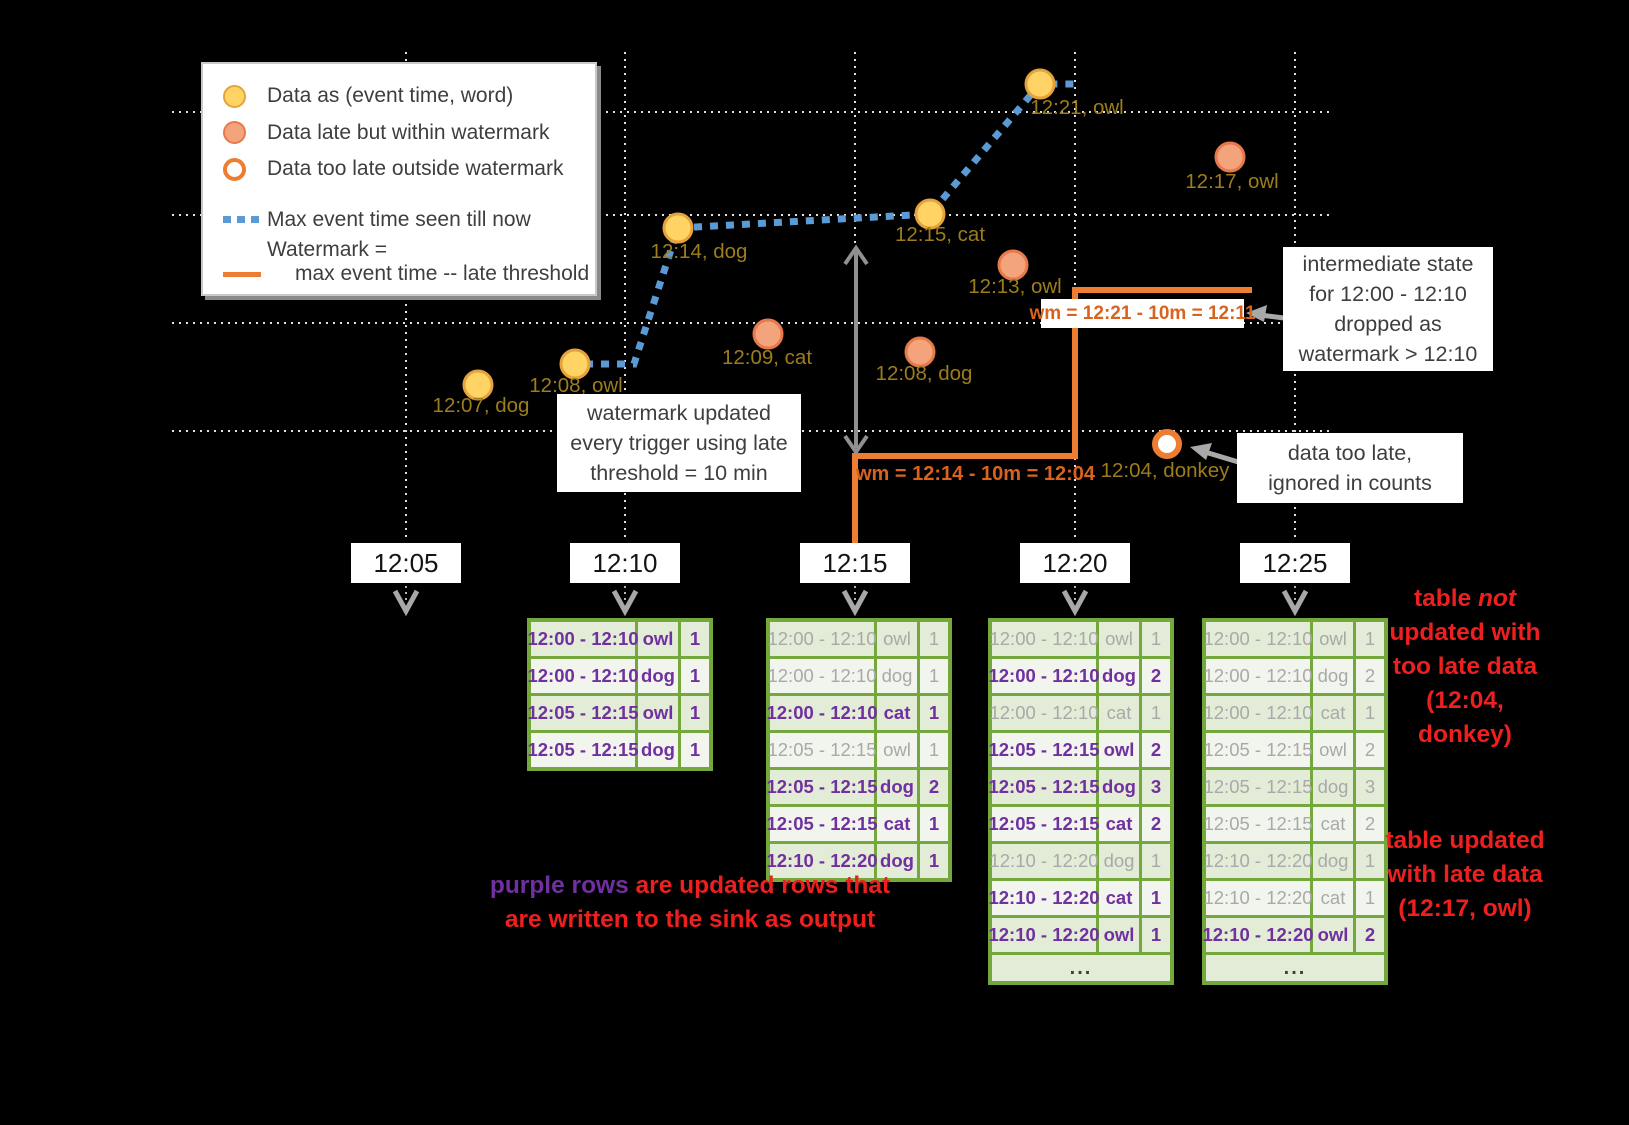 This screenshot has width=1629, height=1125. I want to click on legend-item-too-late: Data too late outside watermark, so click(405, 169).